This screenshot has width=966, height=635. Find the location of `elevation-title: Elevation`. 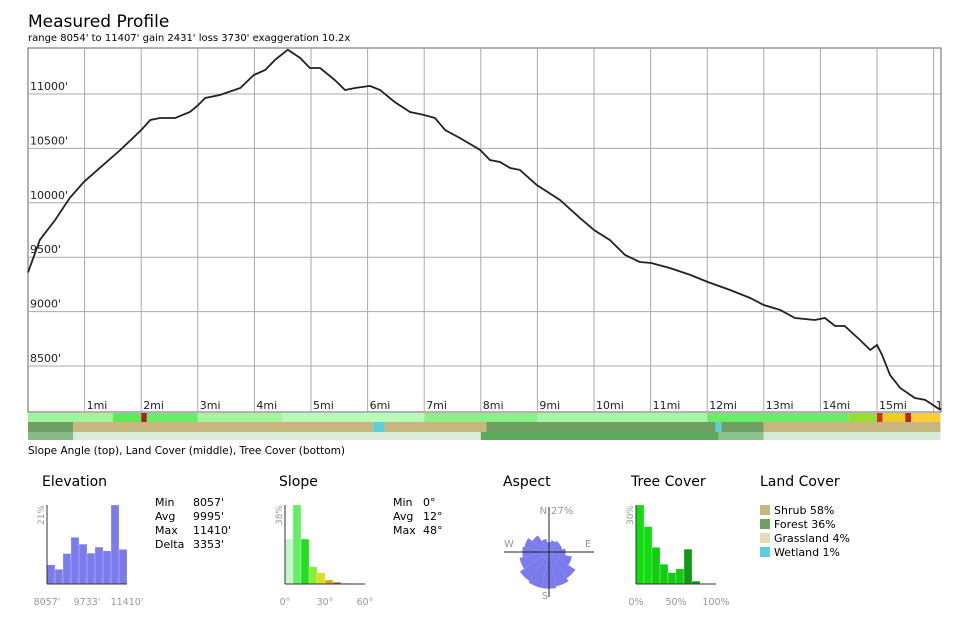

elevation-title: Elevation is located at coordinates (75, 482).